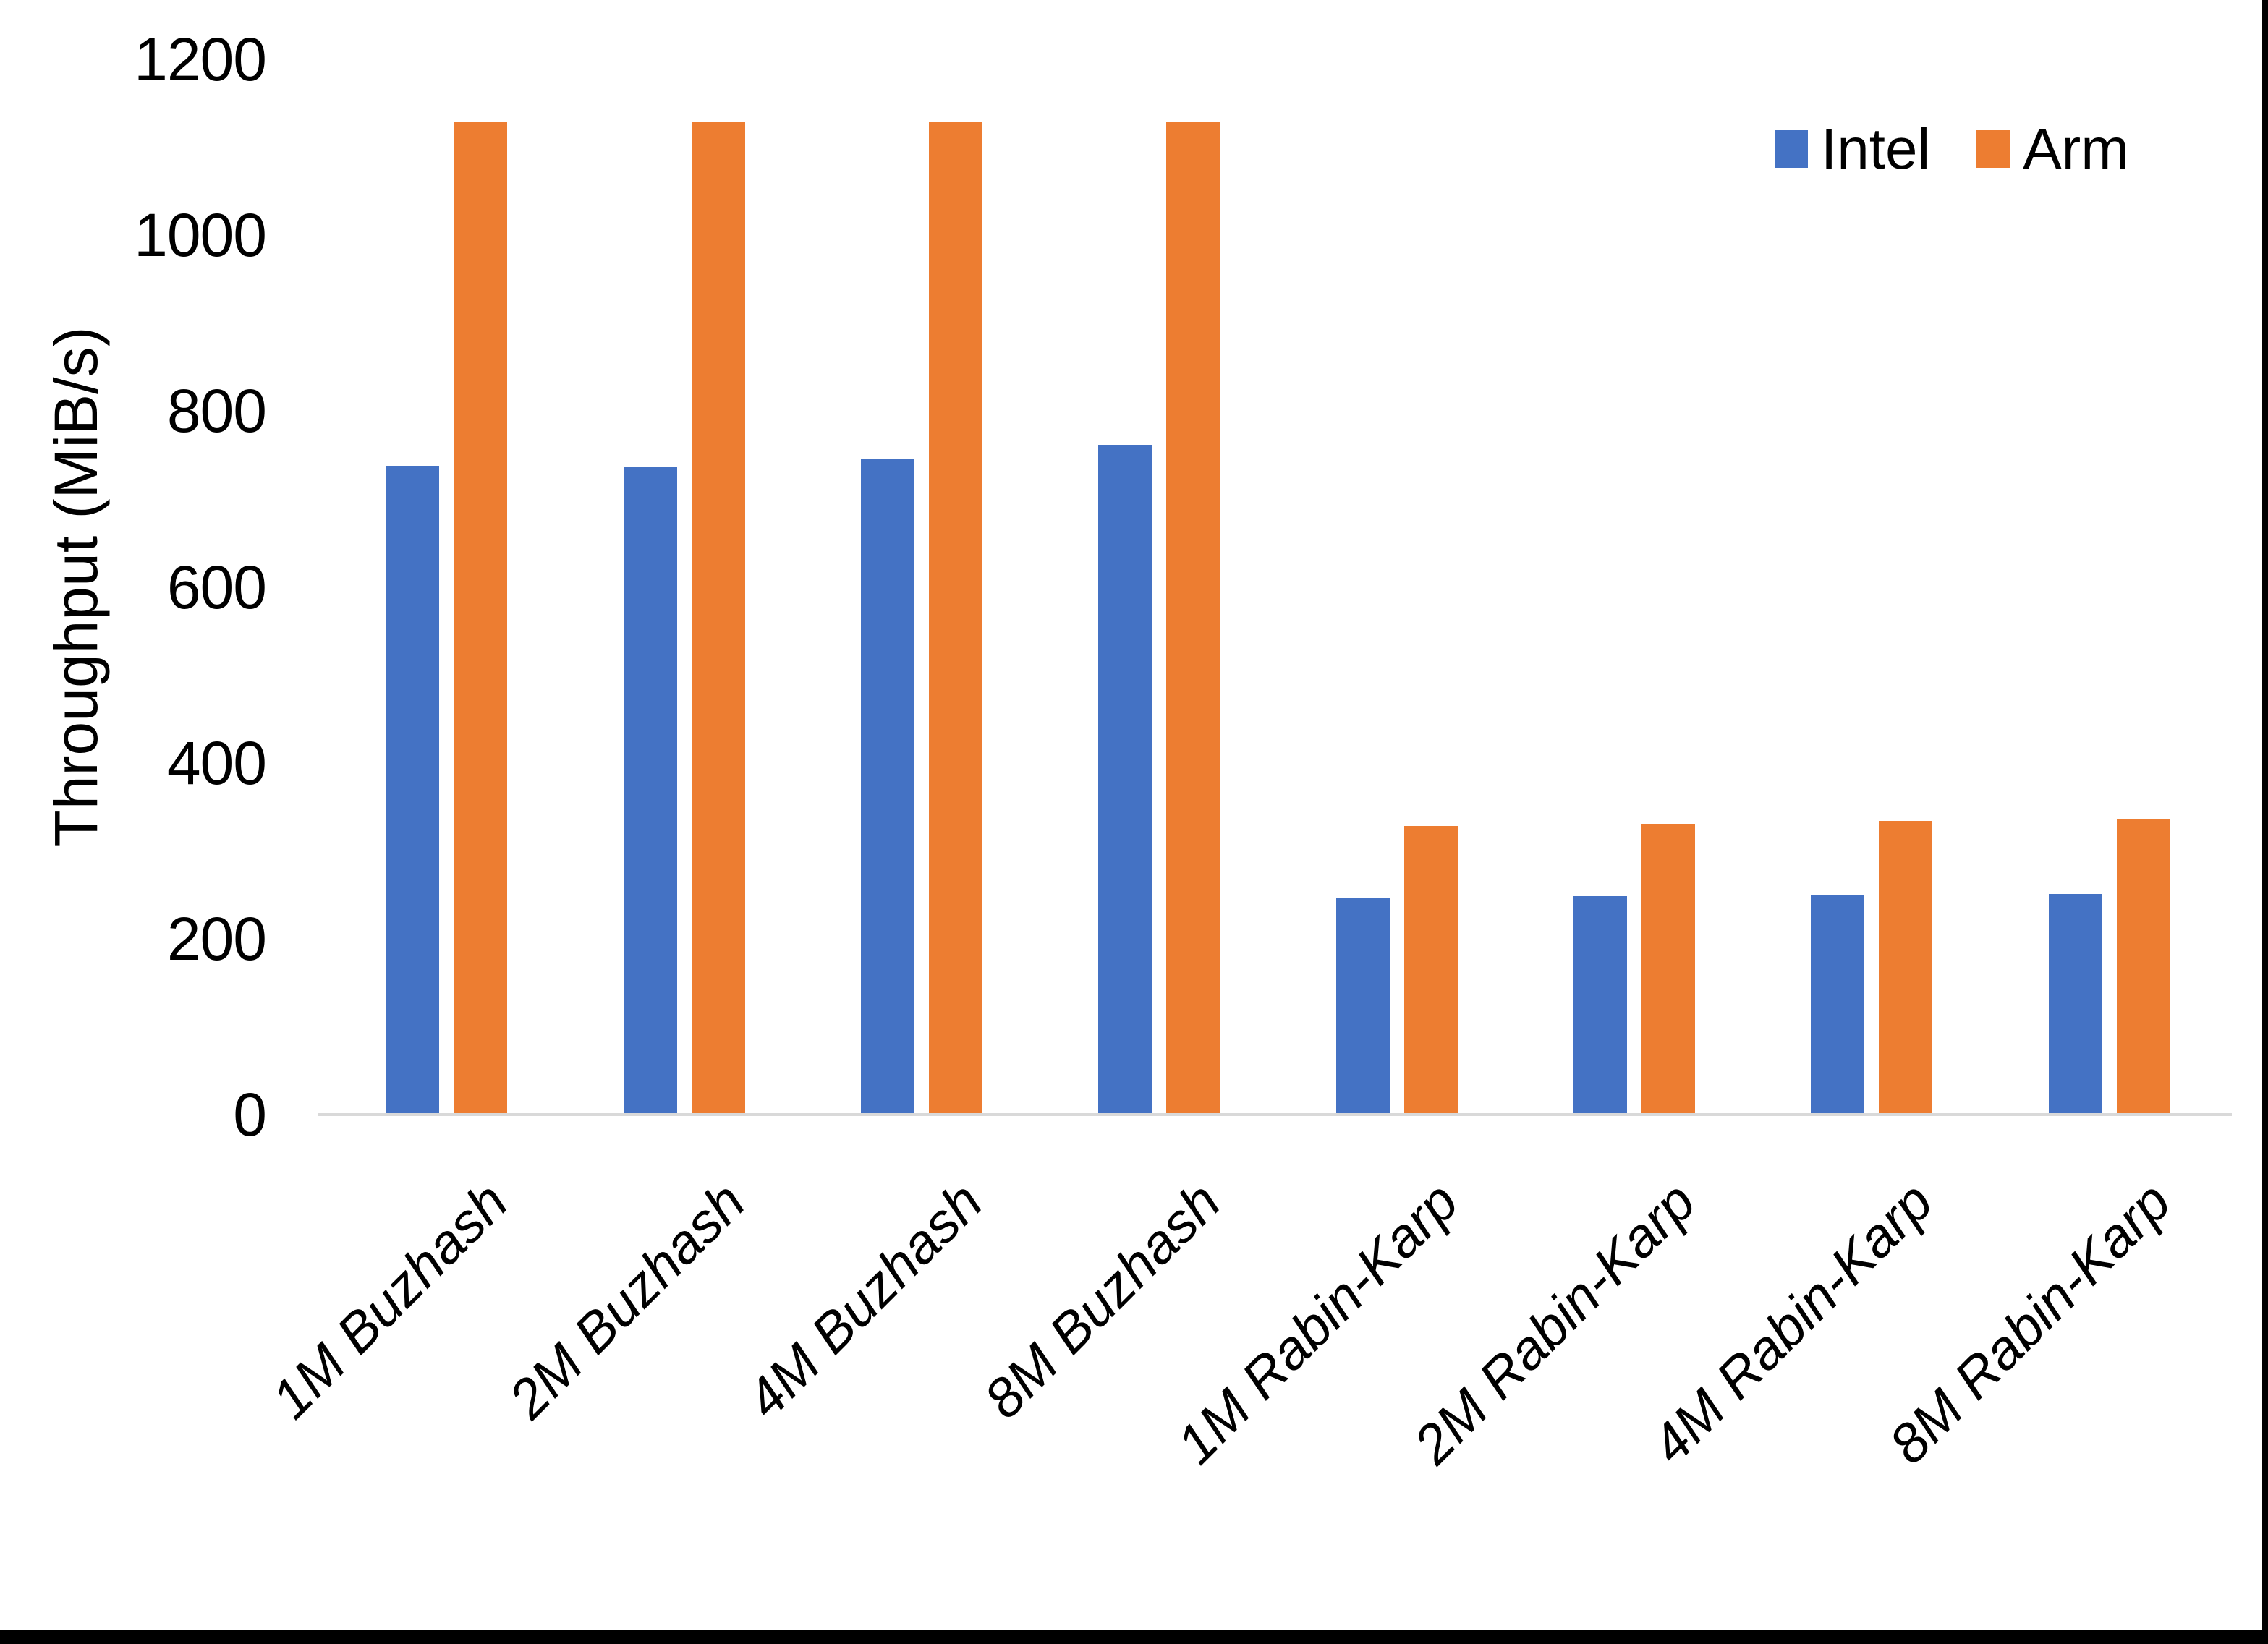 The image size is (2268, 1644). What do you see at coordinates (1125, 780) in the screenshot?
I see `bar-intel-8m-buzhash` at bounding box center [1125, 780].